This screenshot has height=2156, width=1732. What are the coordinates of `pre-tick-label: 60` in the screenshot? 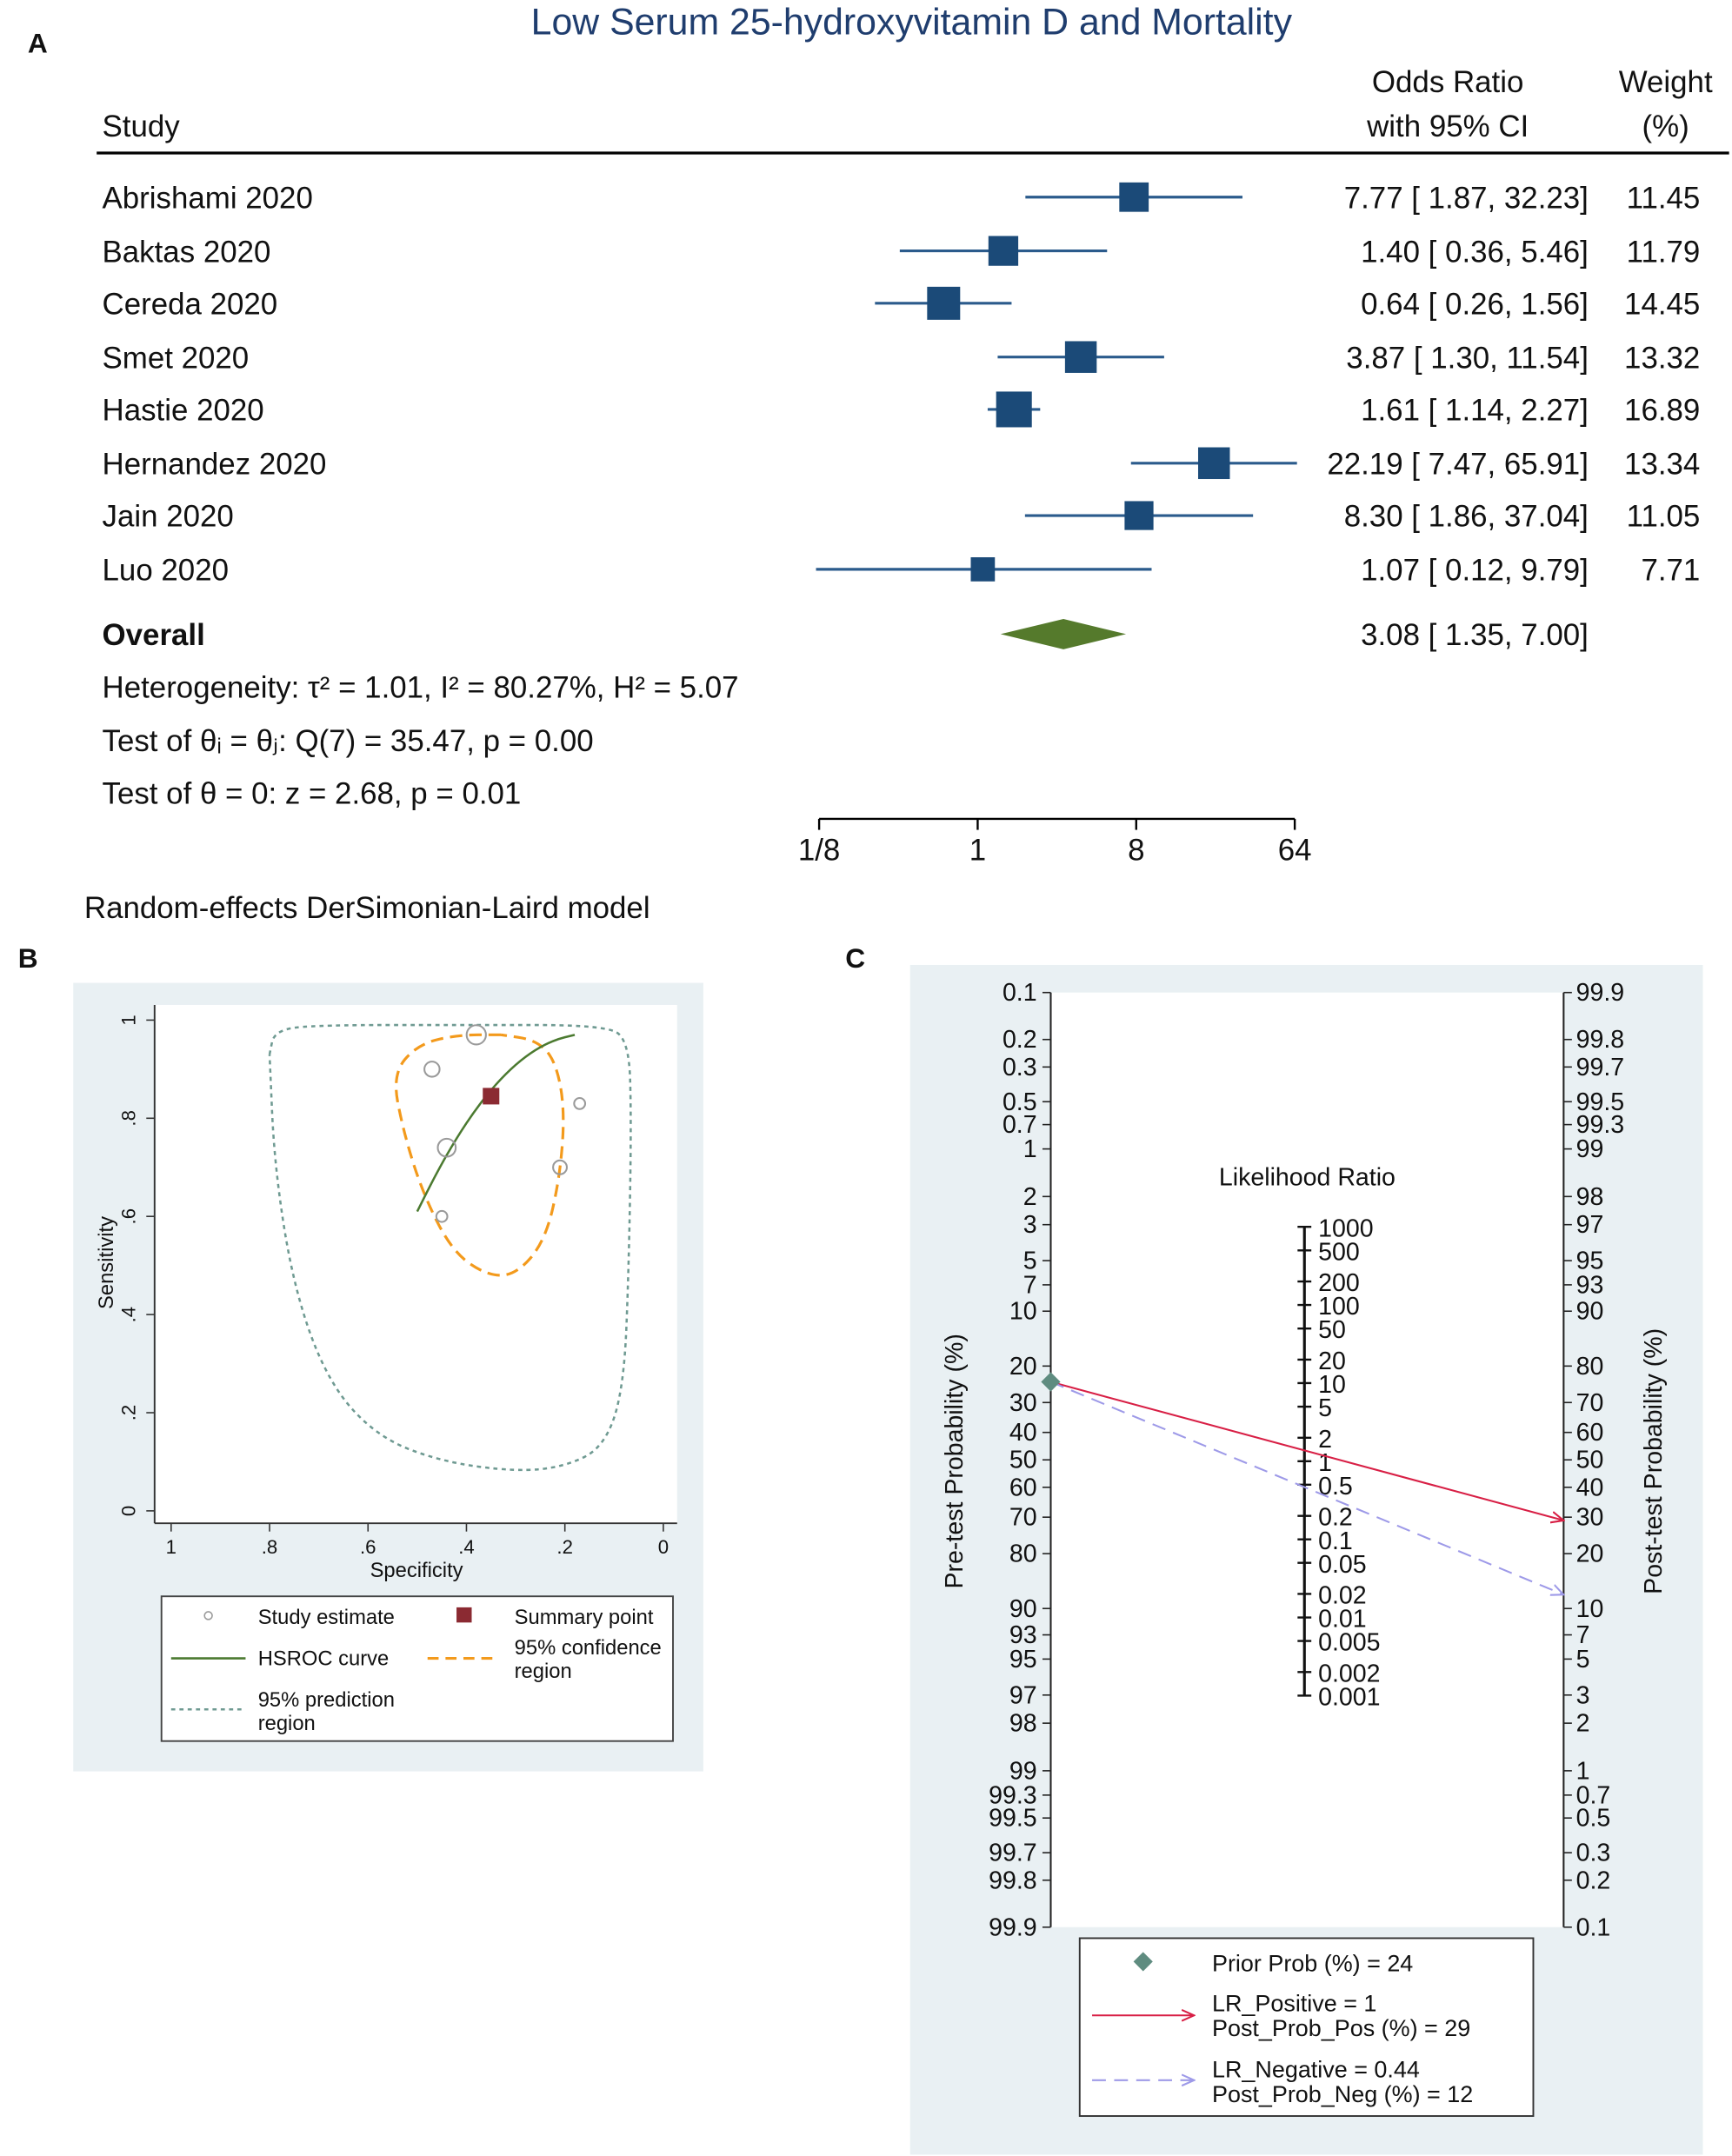 It's located at (1023, 1488).